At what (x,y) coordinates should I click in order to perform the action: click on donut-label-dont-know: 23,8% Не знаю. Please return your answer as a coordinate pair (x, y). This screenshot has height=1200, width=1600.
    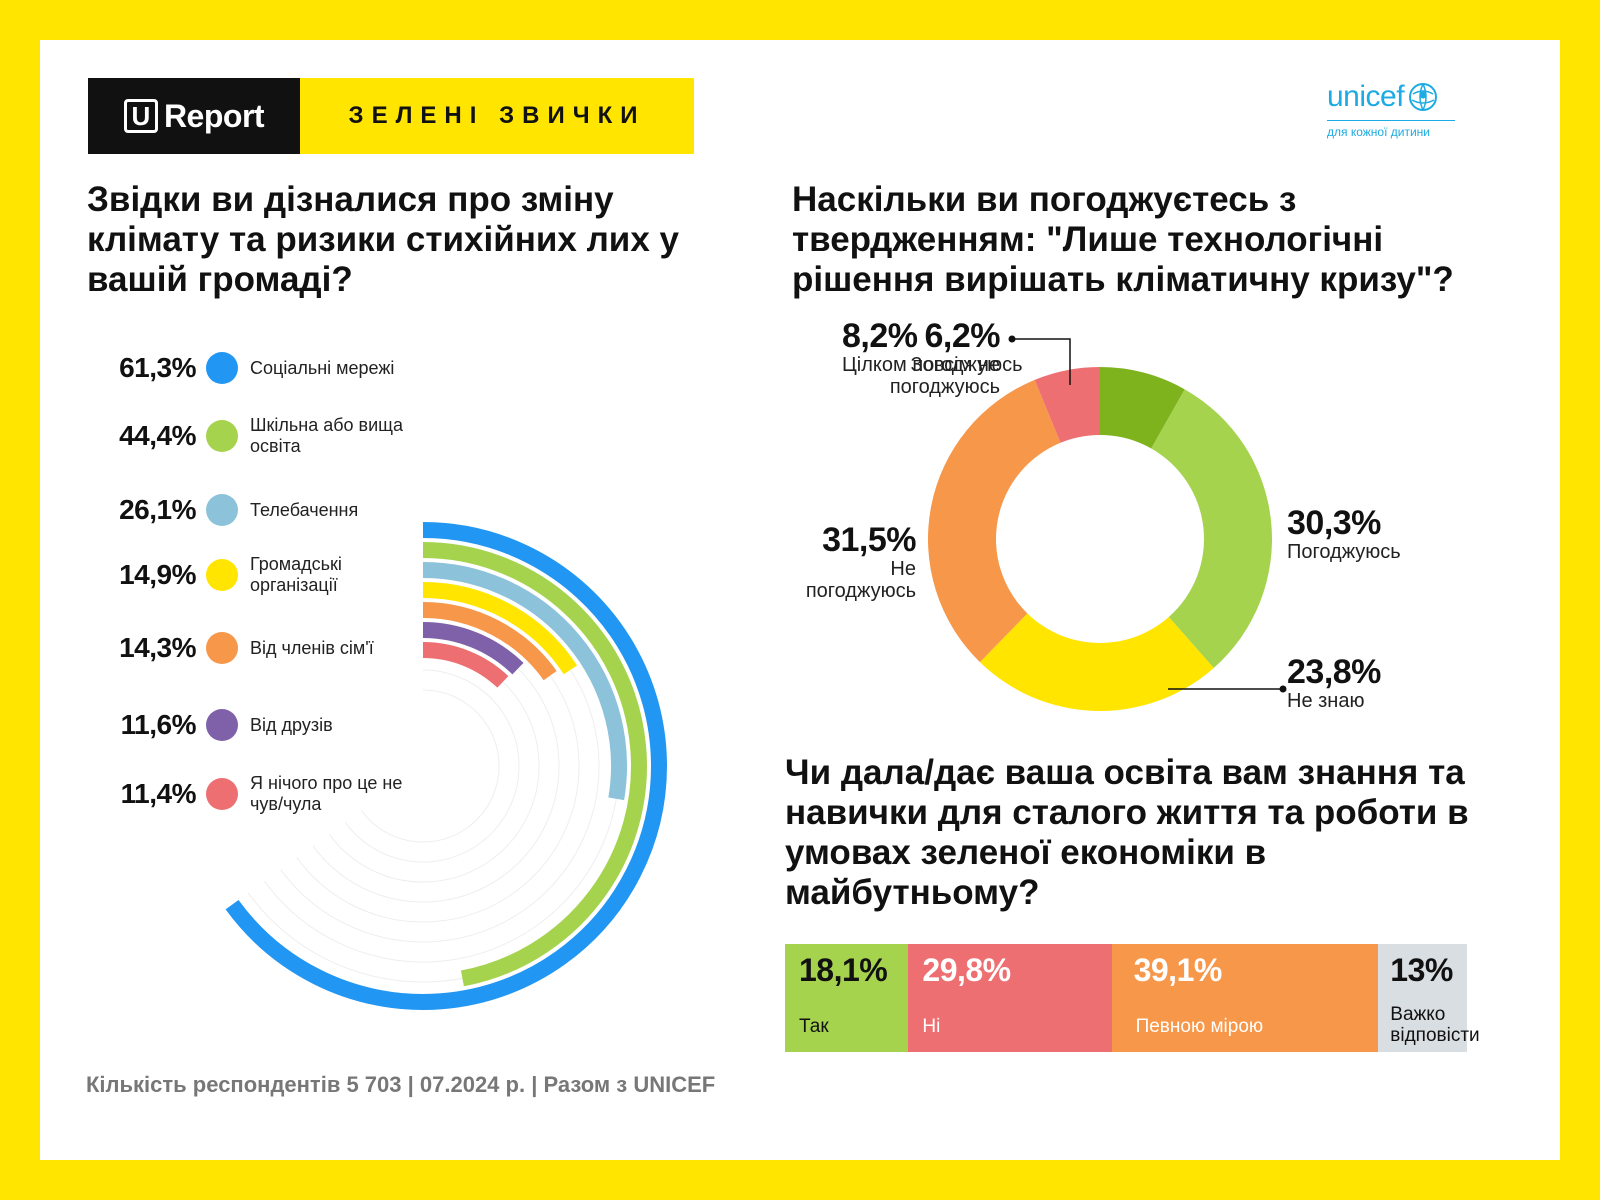
    Looking at the image, I should click on (1334, 682).